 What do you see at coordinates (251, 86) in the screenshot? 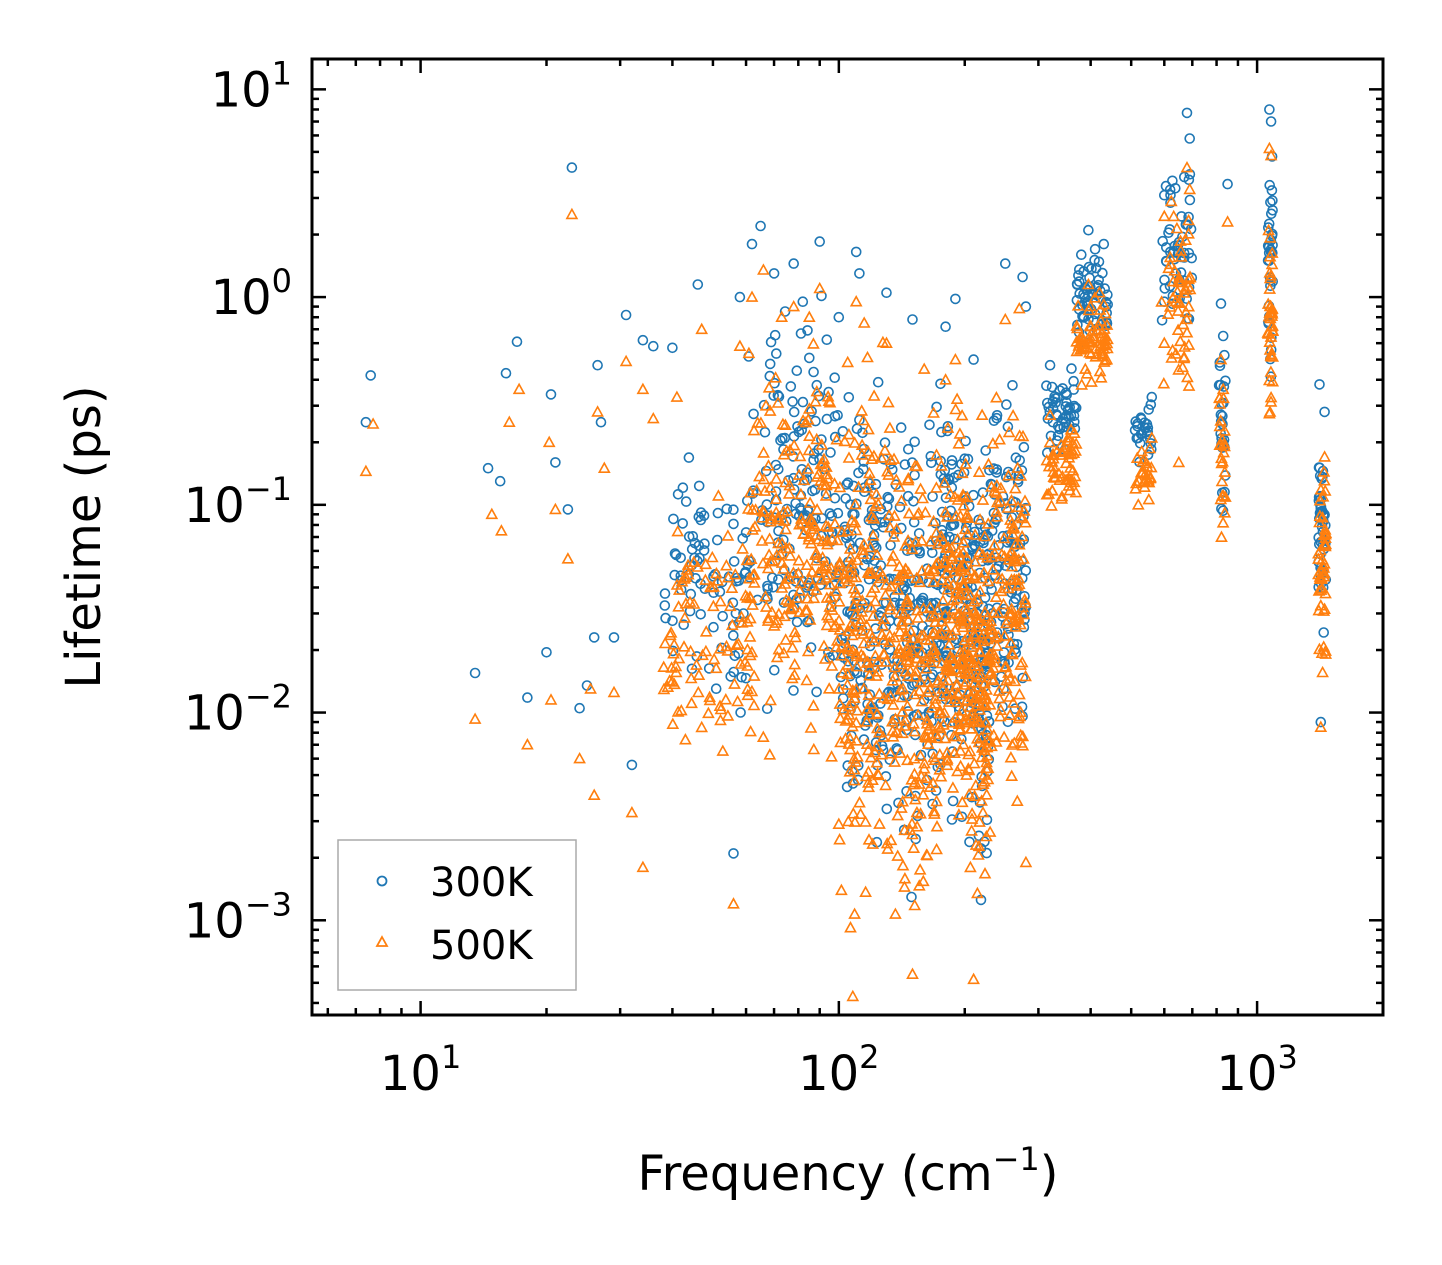
I see `y-tick-label: 101` at bounding box center [251, 86].